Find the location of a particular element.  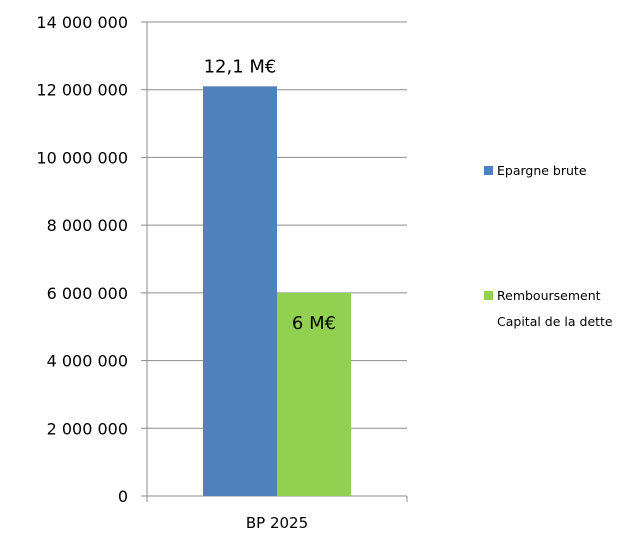

bar-epargne-brute is located at coordinates (240, 291).